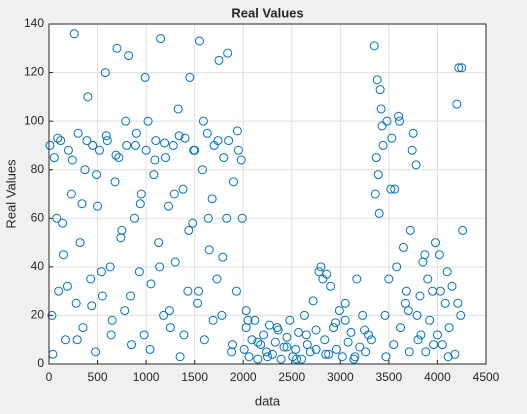  What do you see at coordinates (437, 377) in the screenshot?
I see `x-tick-label: 4000` at bounding box center [437, 377].